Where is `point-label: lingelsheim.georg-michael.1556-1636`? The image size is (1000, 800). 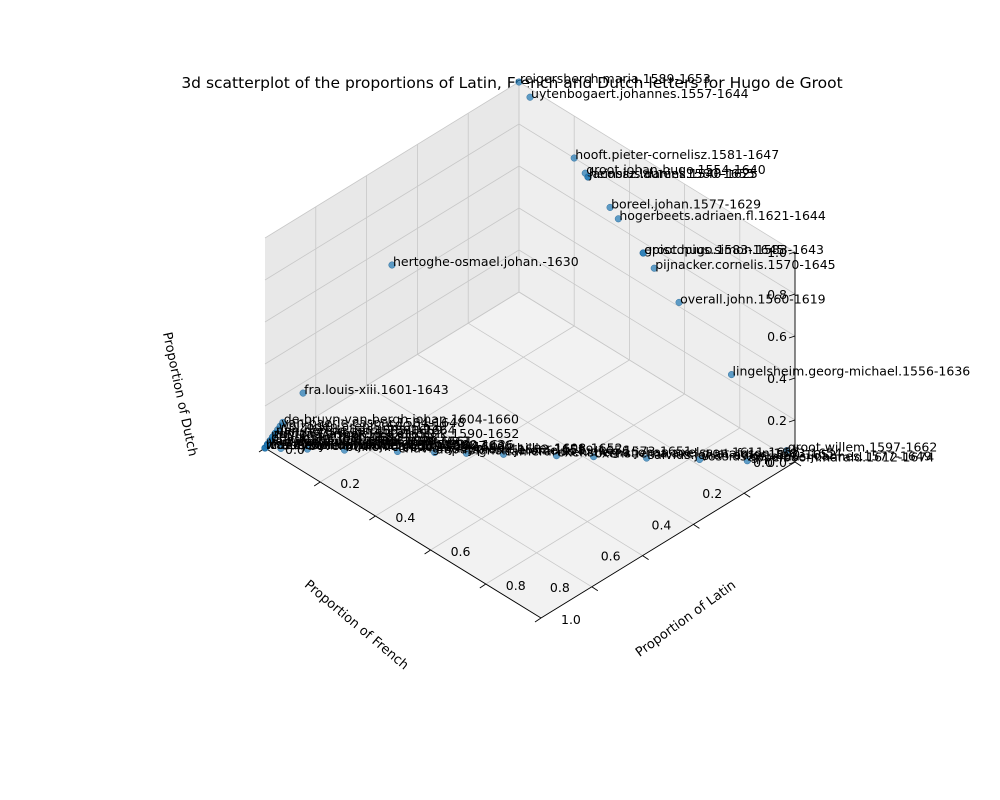
point-label: lingelsheim.georg-michael.1556-1636 is located at coordinates (852, 371).